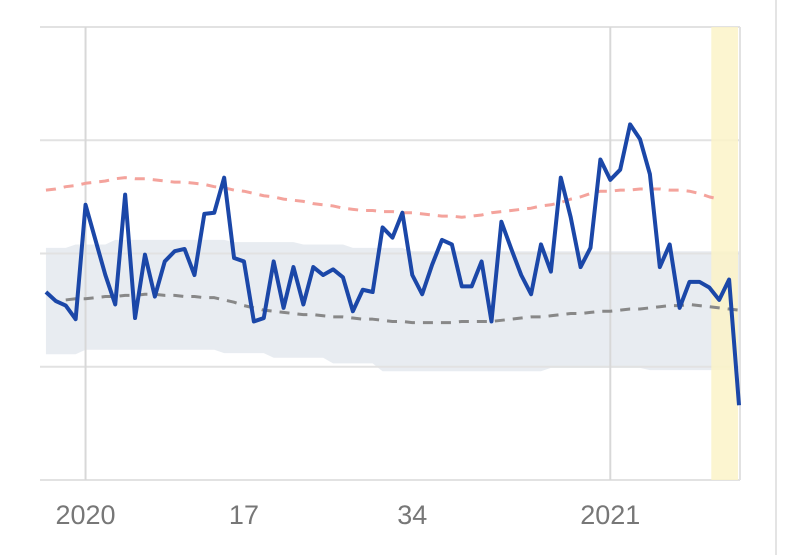  What do you see at coordinates (412, 515) in the screenshot?
I see `x-tick-label: 34` at bounding box center [412, 515].